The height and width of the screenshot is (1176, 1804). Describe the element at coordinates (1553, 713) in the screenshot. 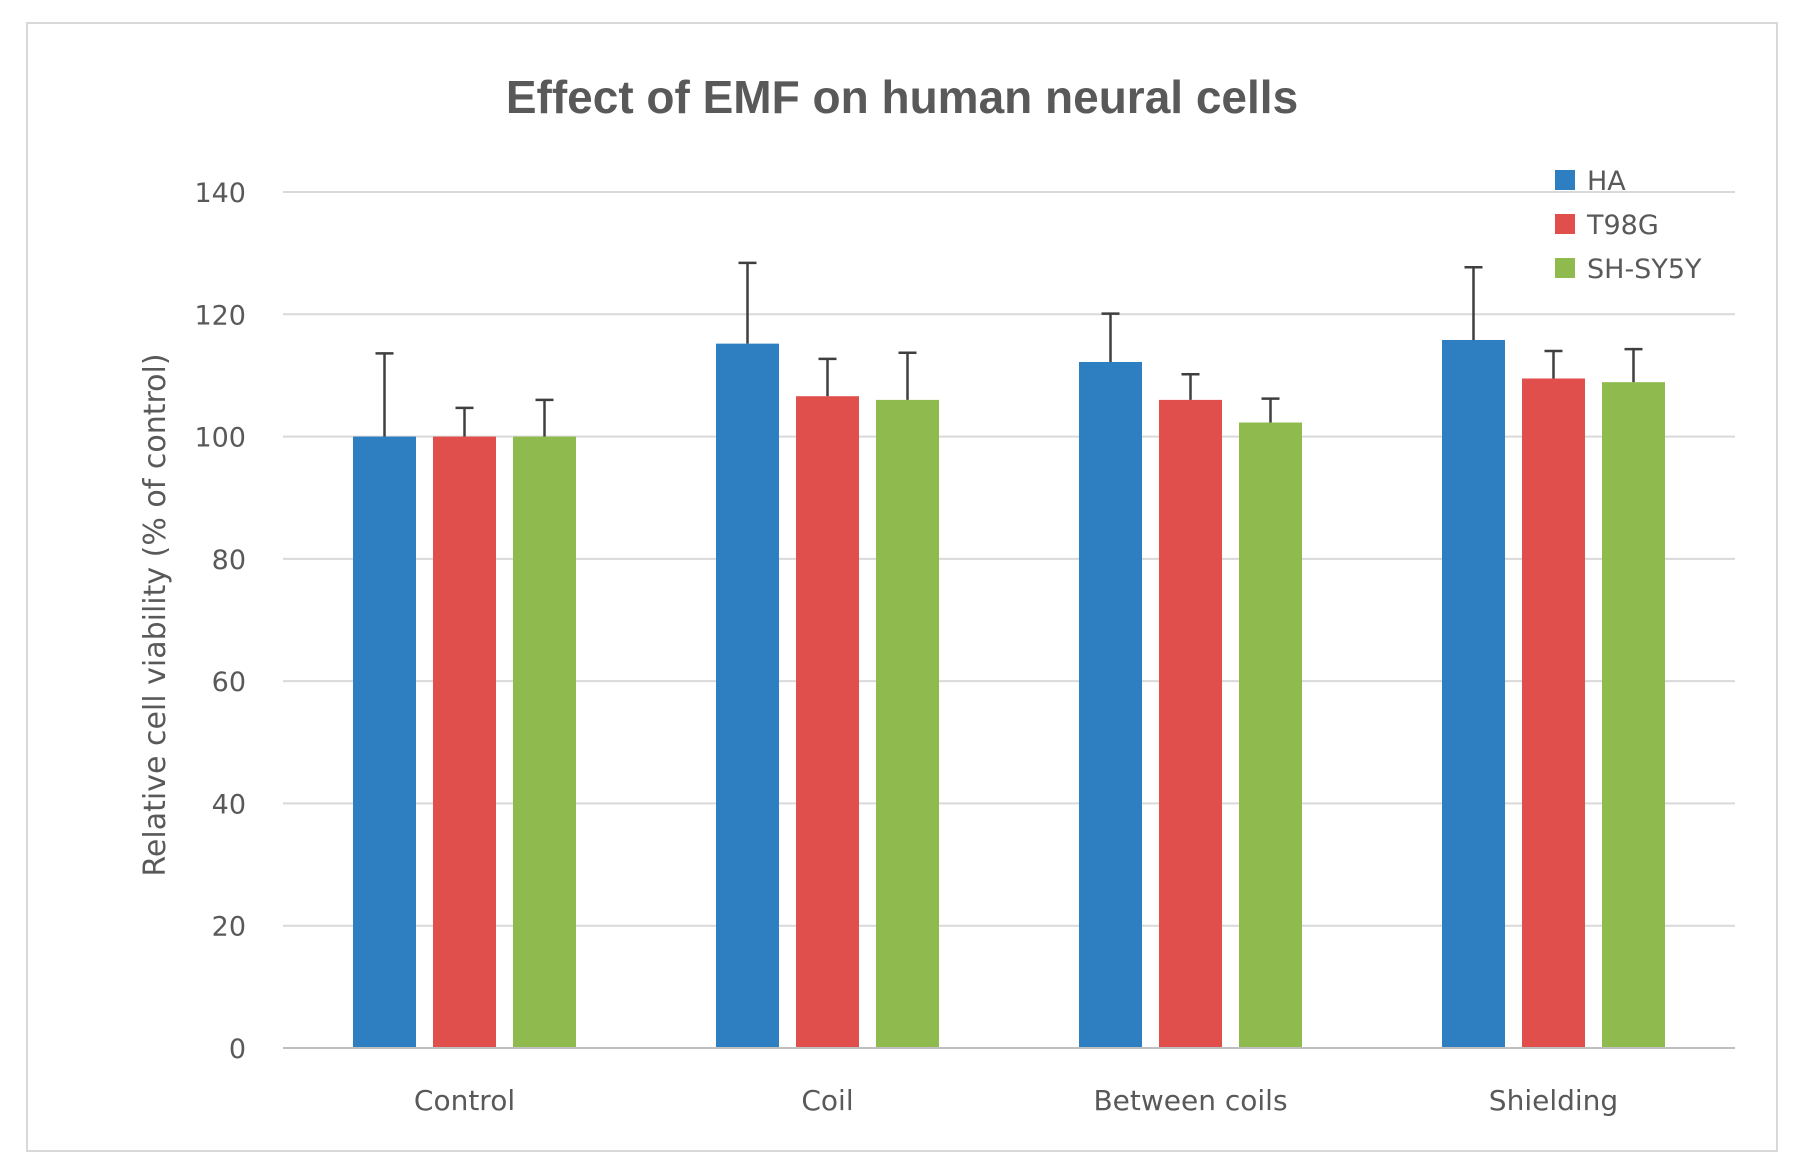

I see `bar-t98g-shielding` at that location.